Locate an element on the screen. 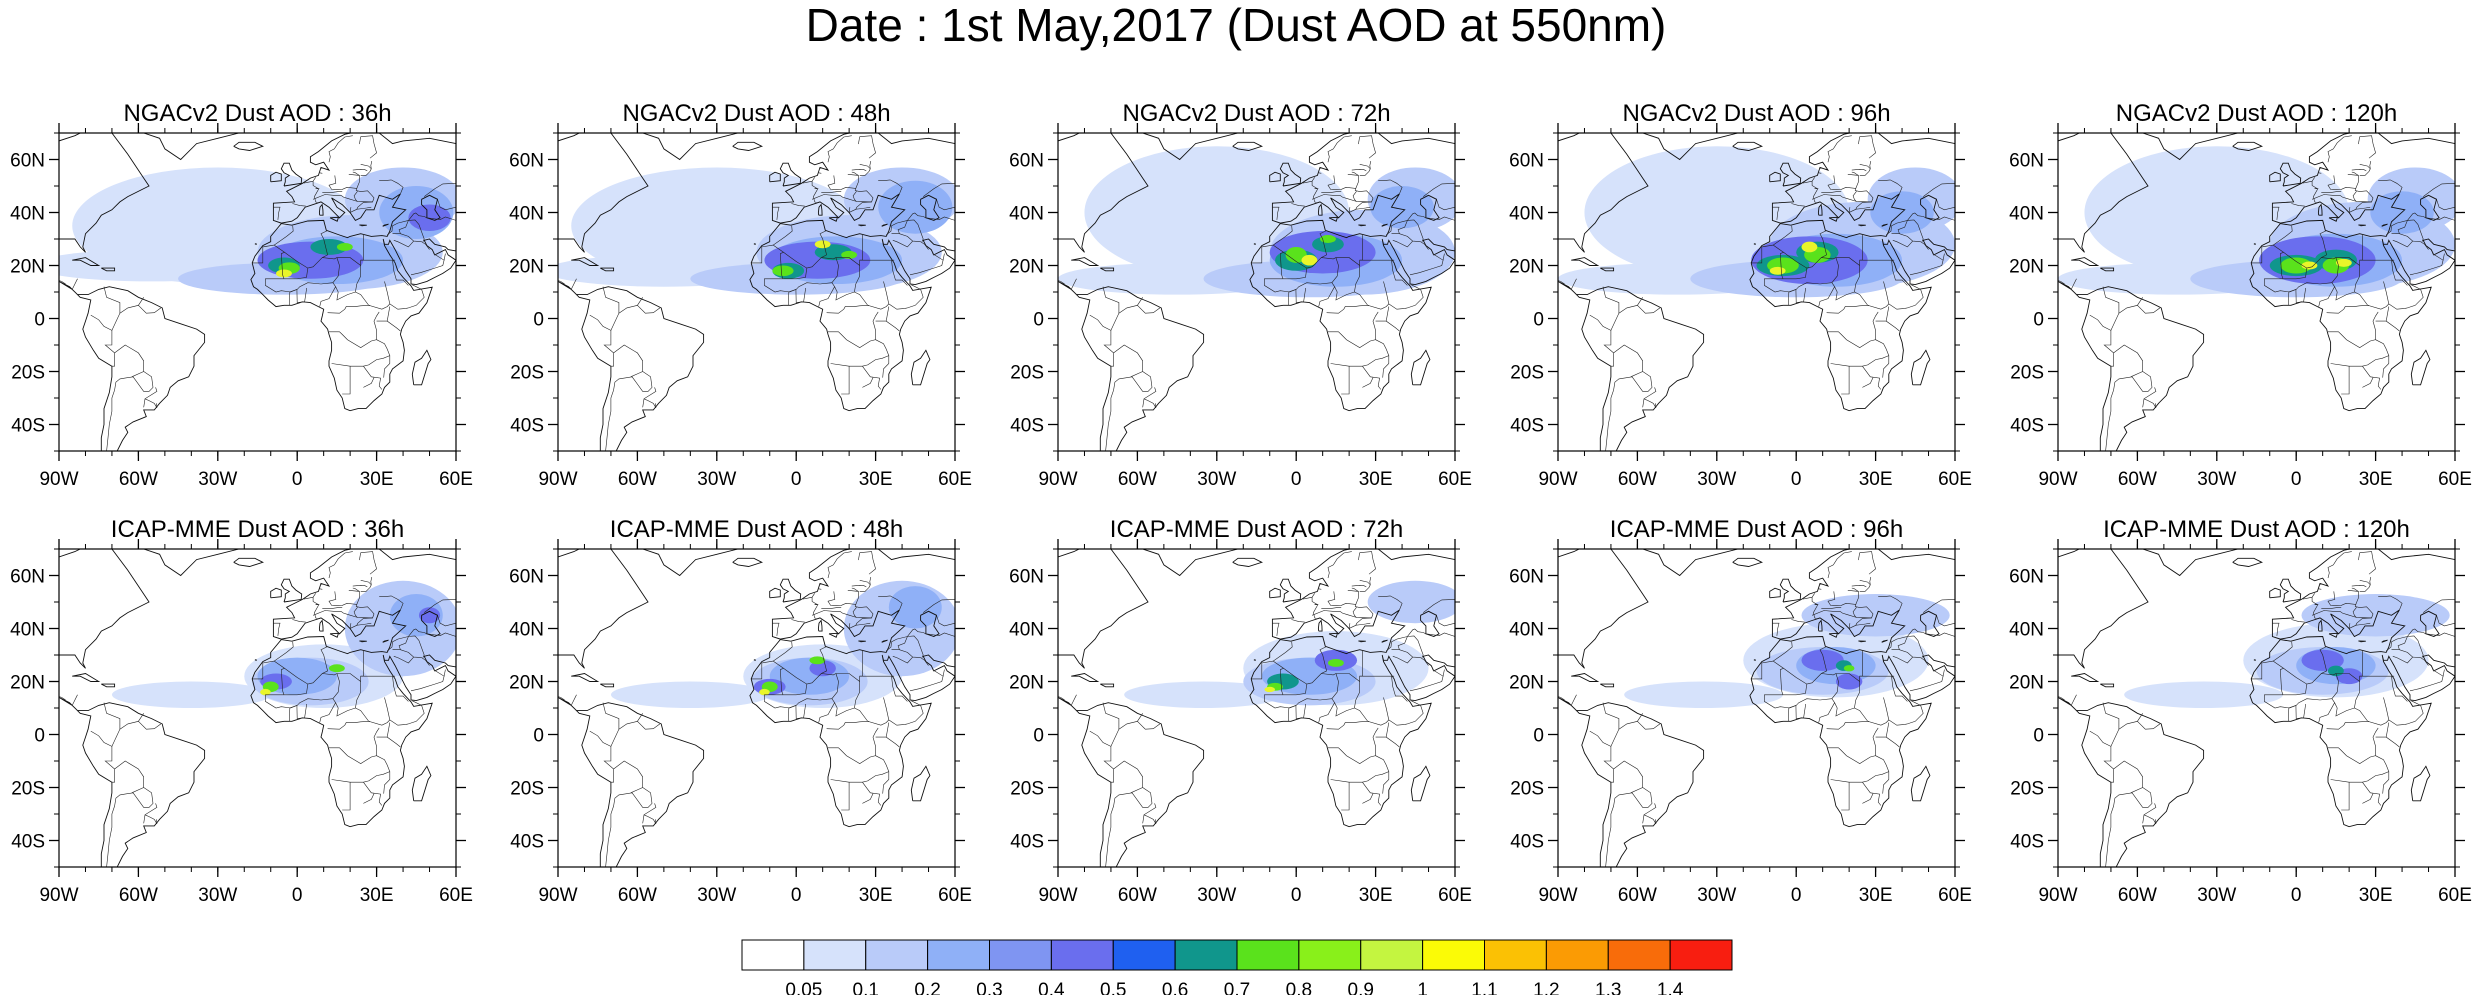 Image resolution: width=2472 pixels, height=995 pixels. figure-title: Date : 1st May,2017 (Dust AOD at 550nm) is located at coordinates (1236, 25).